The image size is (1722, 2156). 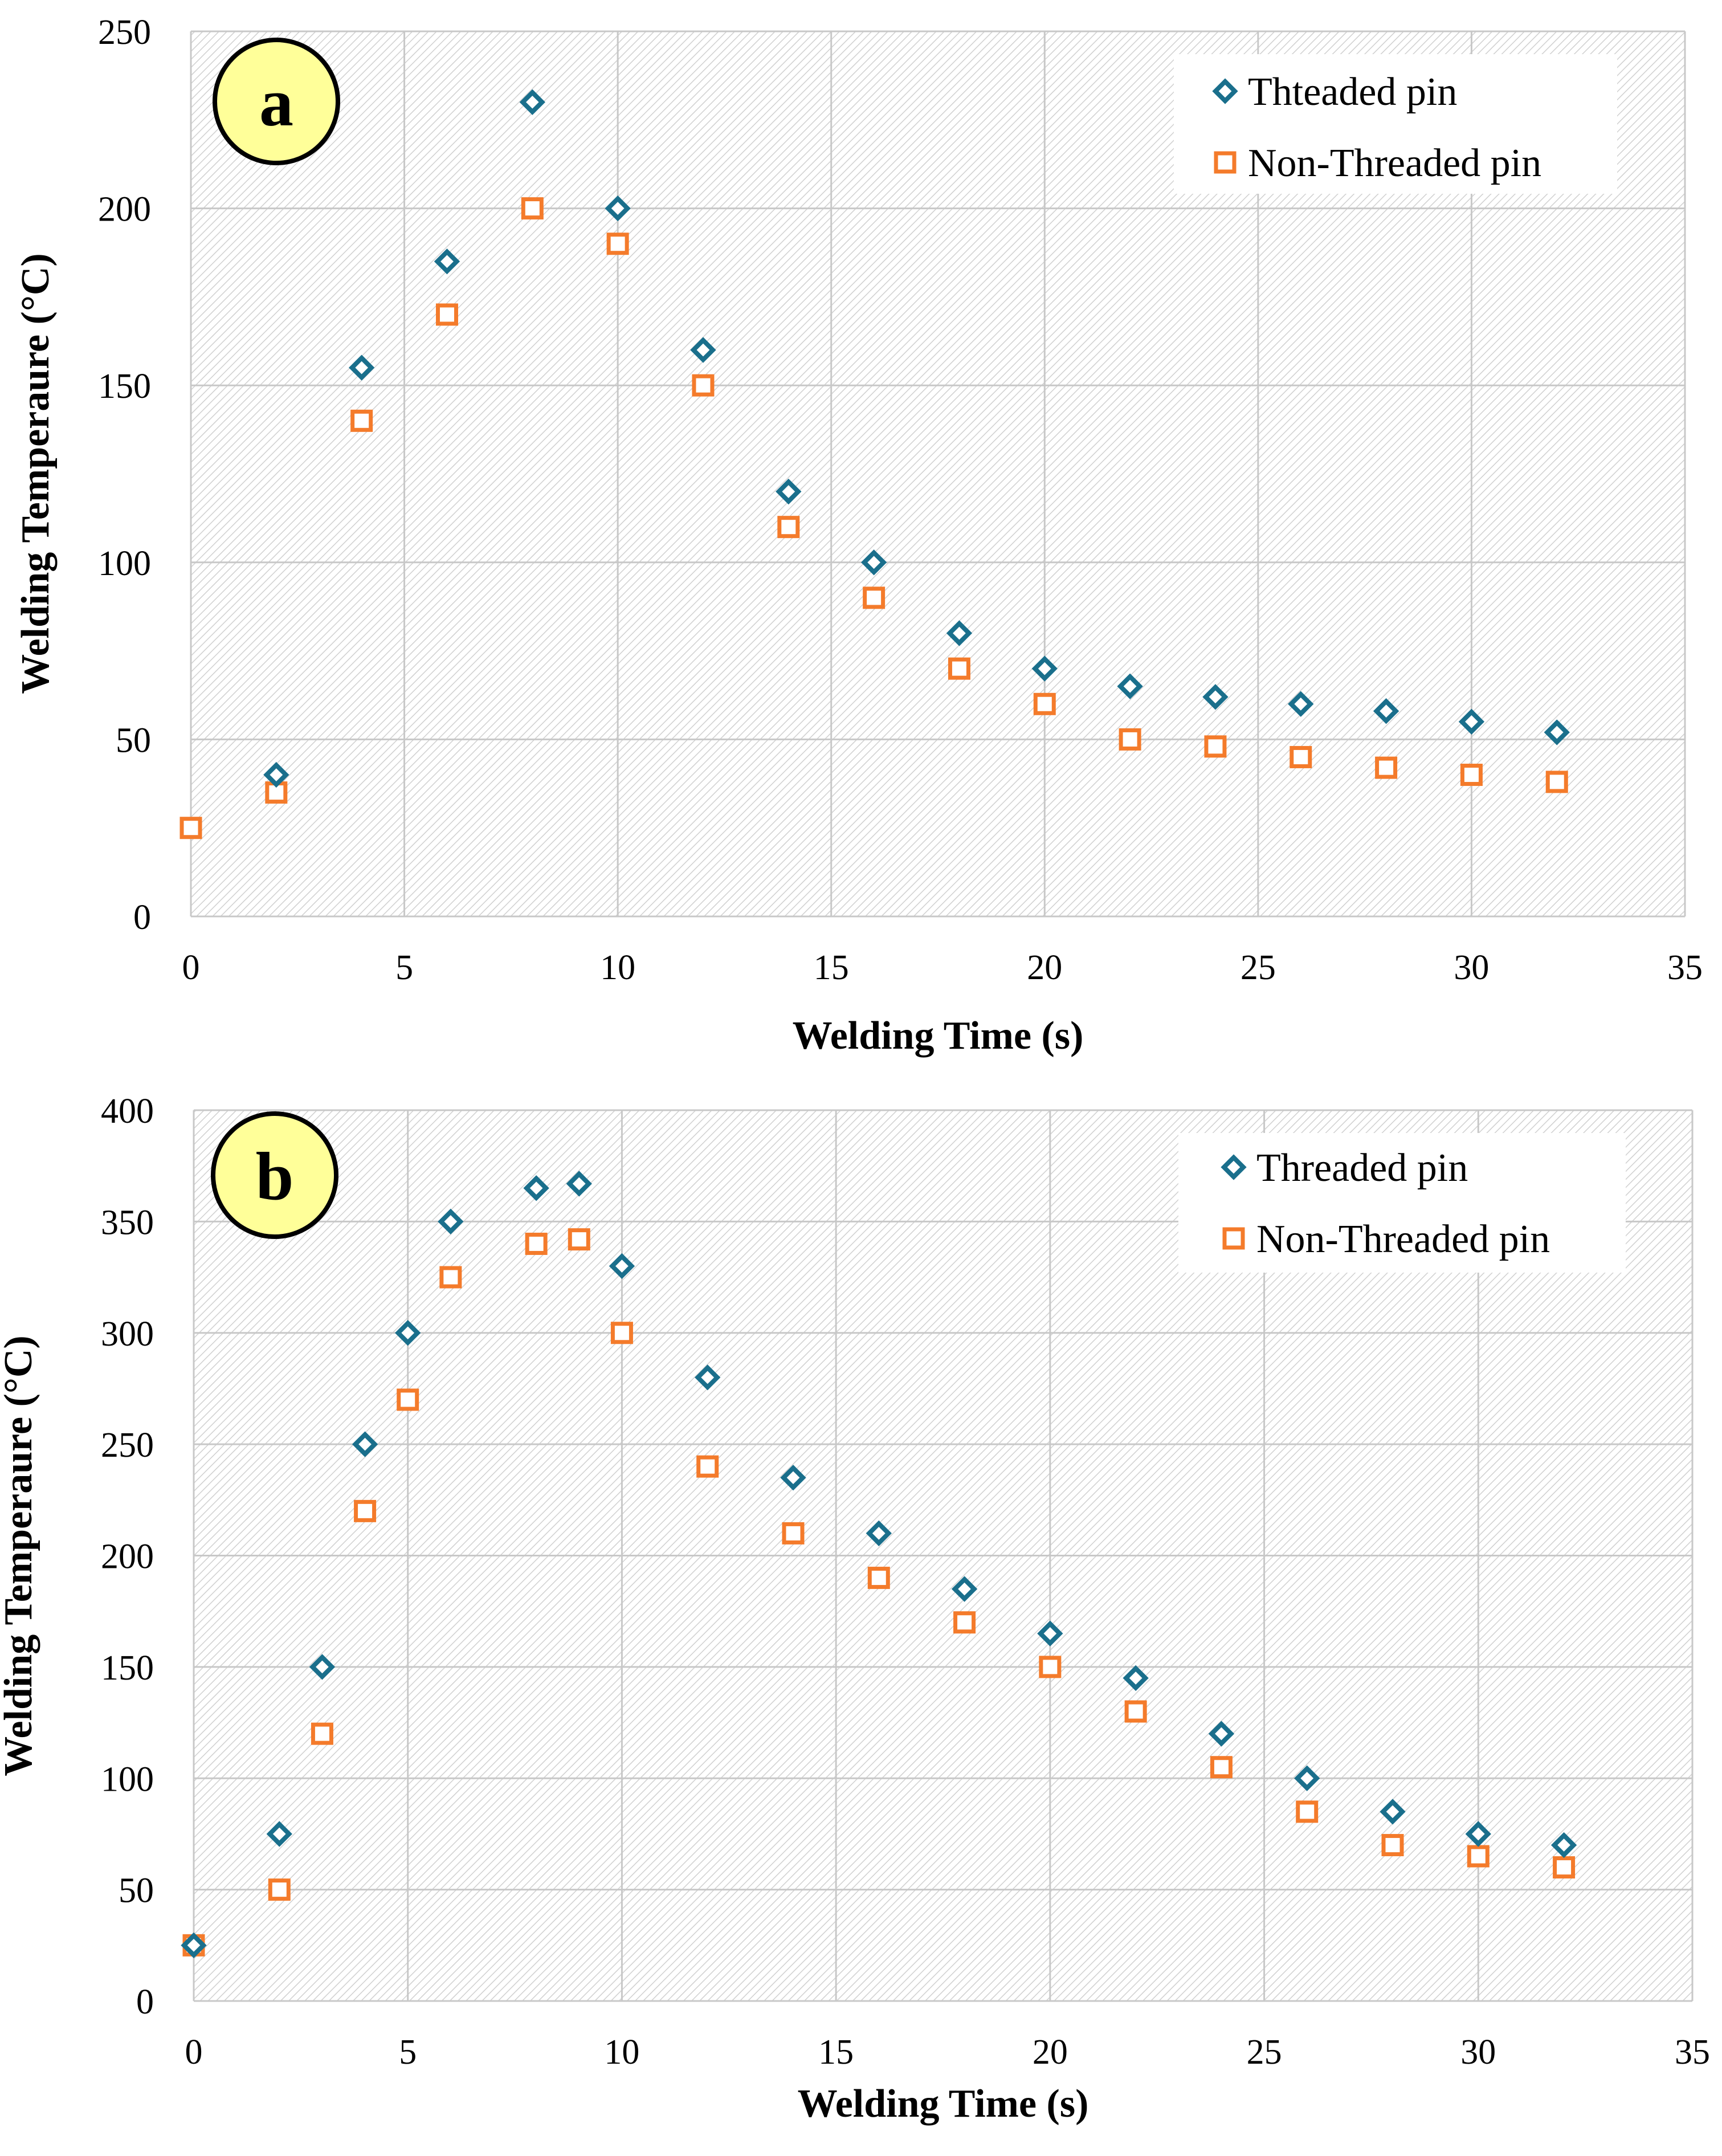 What do you see at coordinates (127, 1222) in the screenshot?
I see `y-tick-label: 350` at bounding box center [127, 1222].